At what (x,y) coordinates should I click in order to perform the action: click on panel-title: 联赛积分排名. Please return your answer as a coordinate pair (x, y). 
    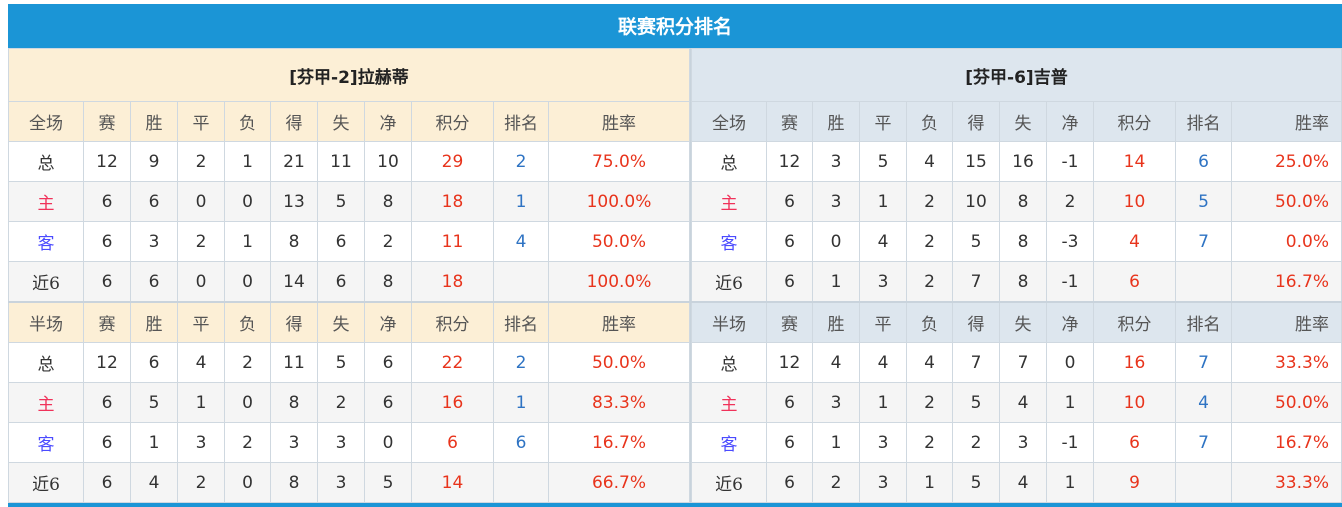
    Looking at the image, I should click on (675, 26).